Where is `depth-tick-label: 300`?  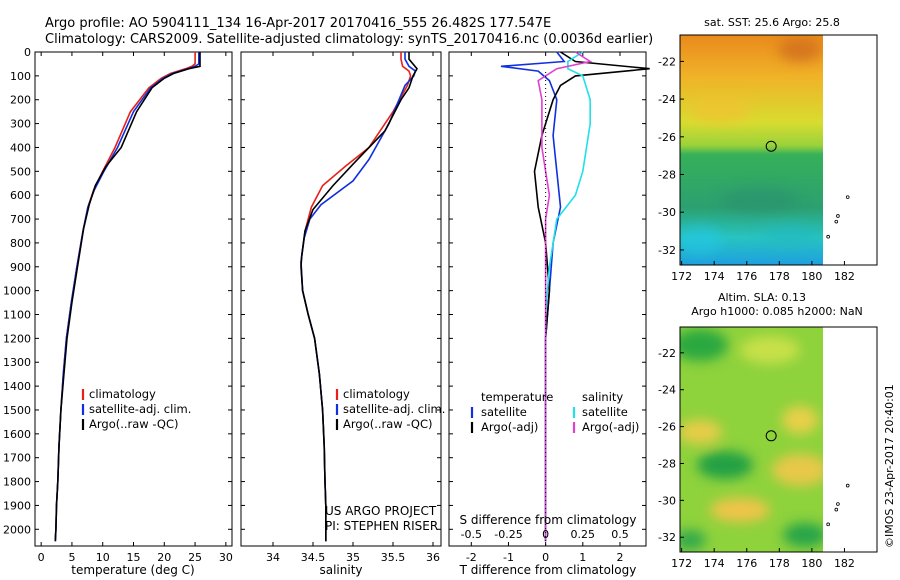
depth-tick-label: 300 is located at coordinates (20, 124).